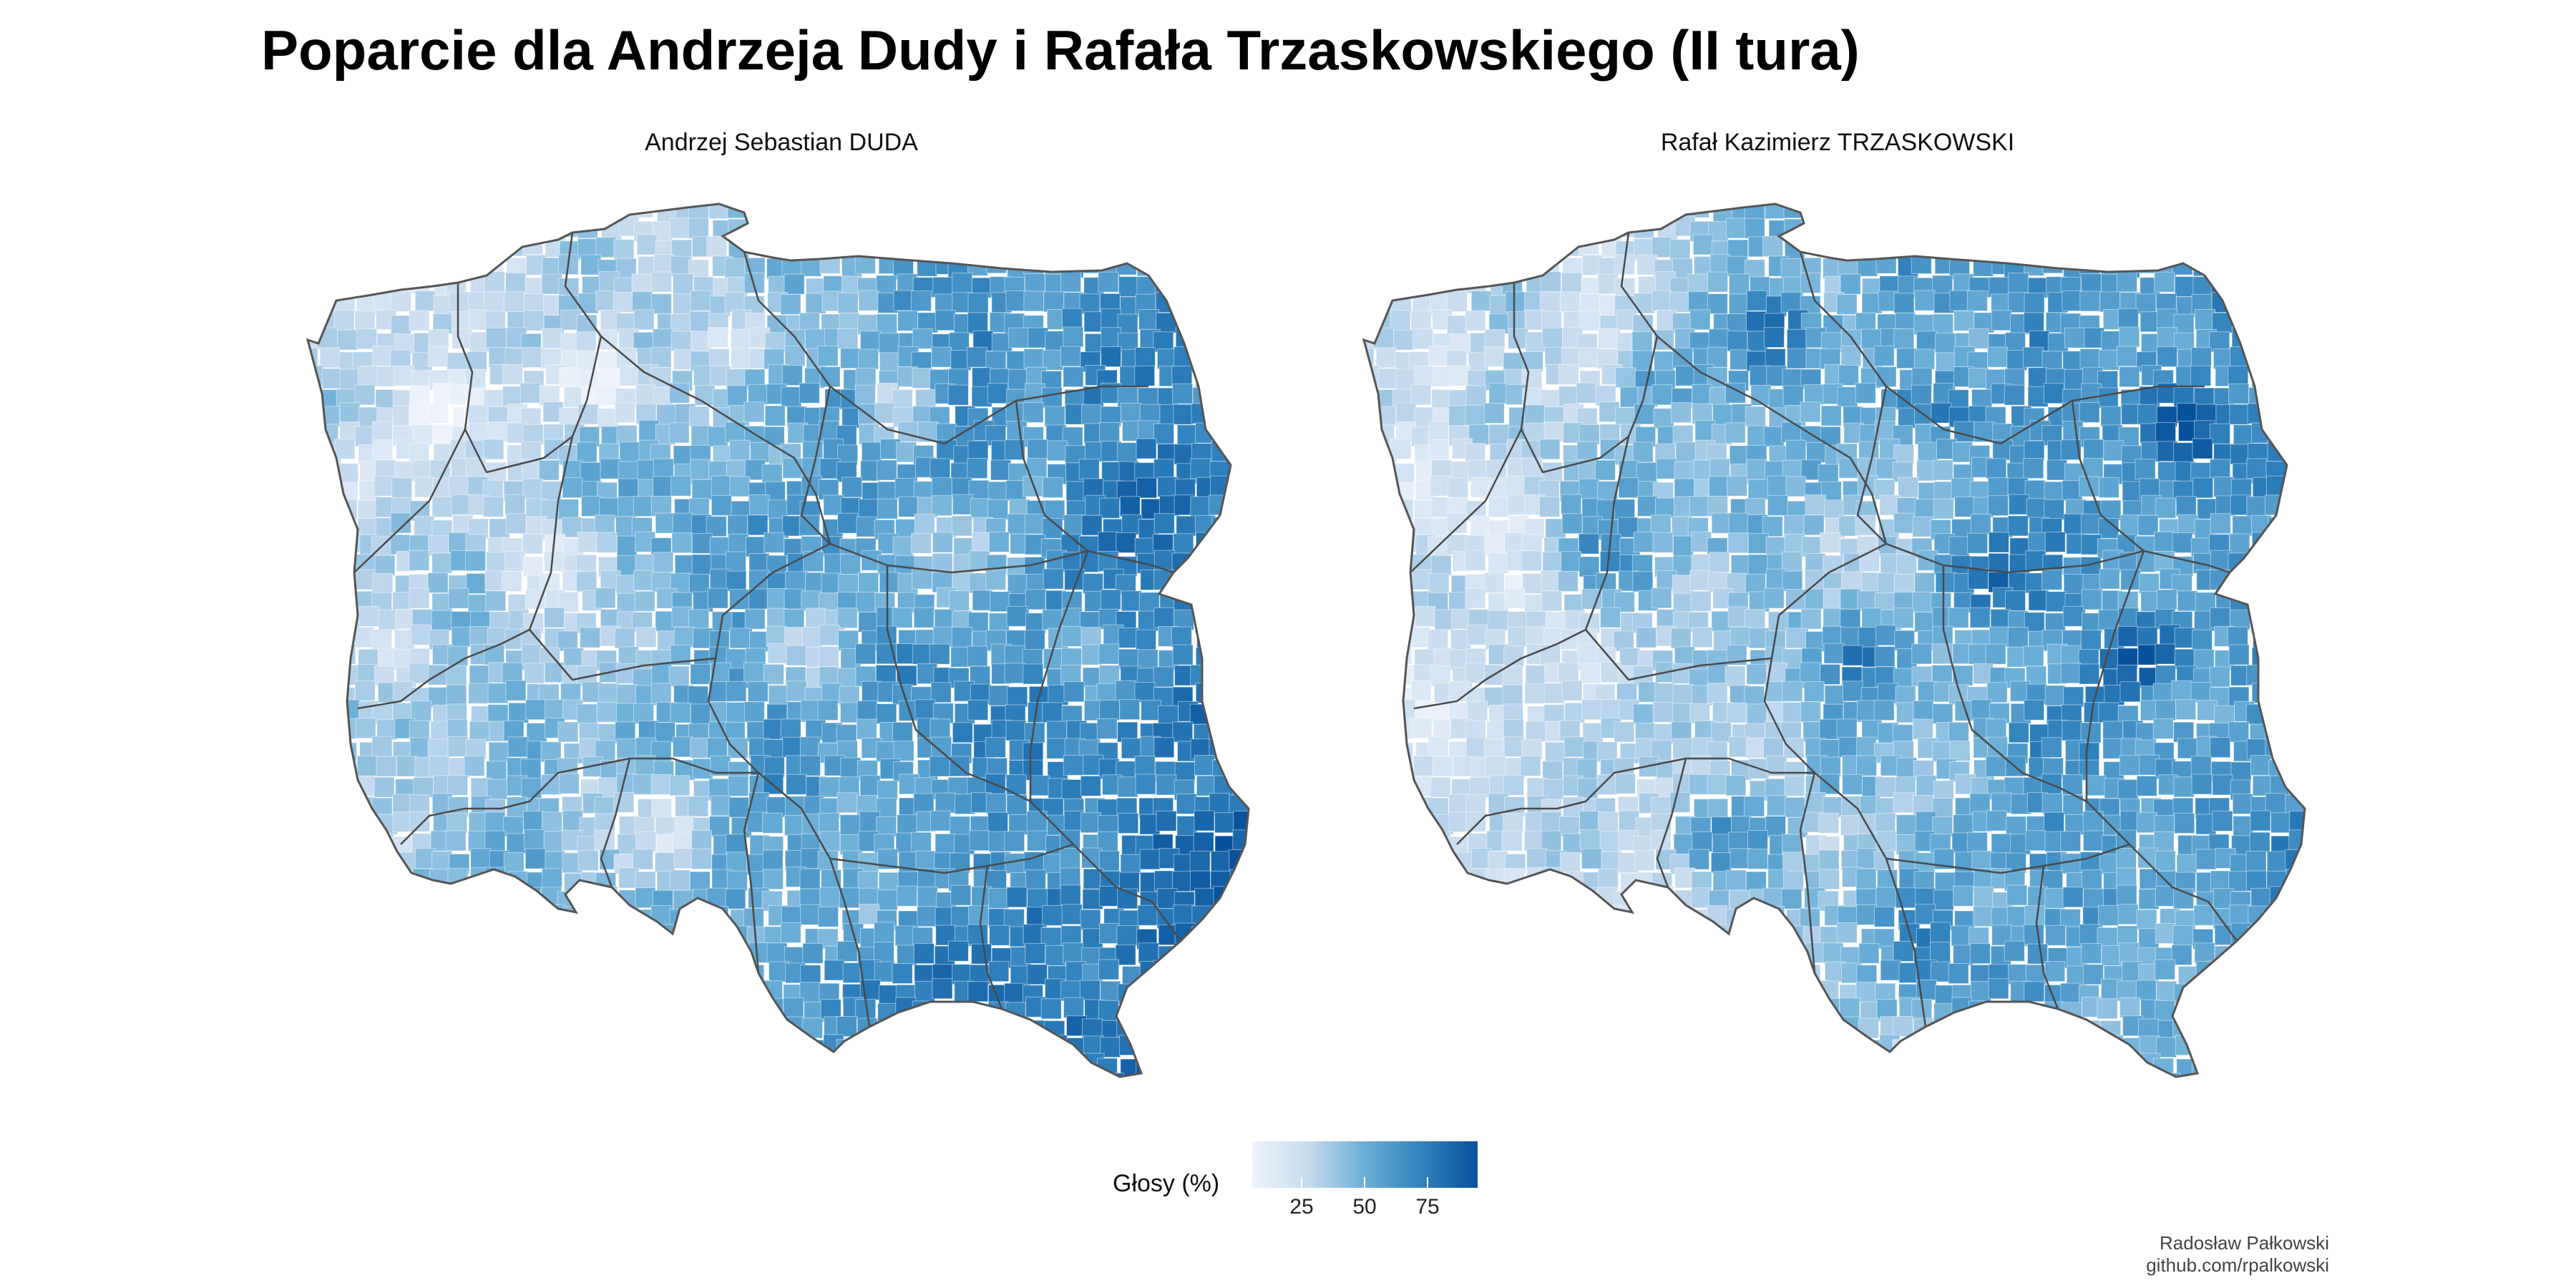 This screenshot has height=1288, width=2576. Describe the element at coordinates (814, 900) in the screenshot. I see `voivodeship-border` at that location.